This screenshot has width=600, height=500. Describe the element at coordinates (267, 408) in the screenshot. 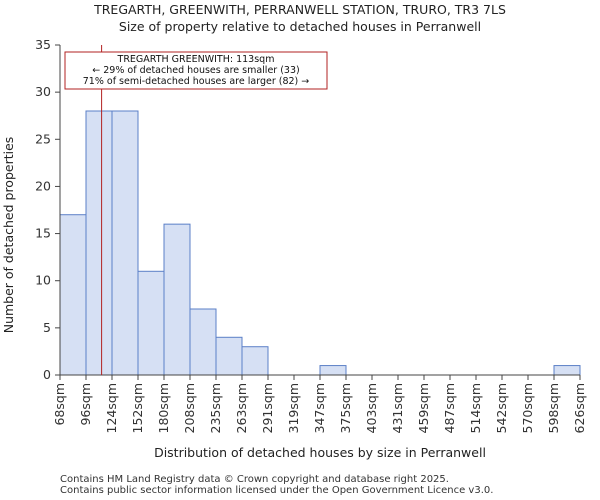

I see `x-tick-label-291sqm: 291sqm` at that location.